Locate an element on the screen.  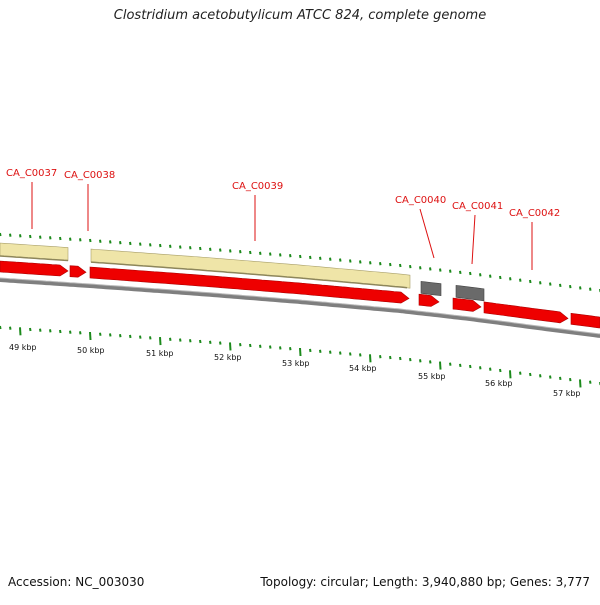
gene-label: CA_C0037 is located at coordinates (31, 173).